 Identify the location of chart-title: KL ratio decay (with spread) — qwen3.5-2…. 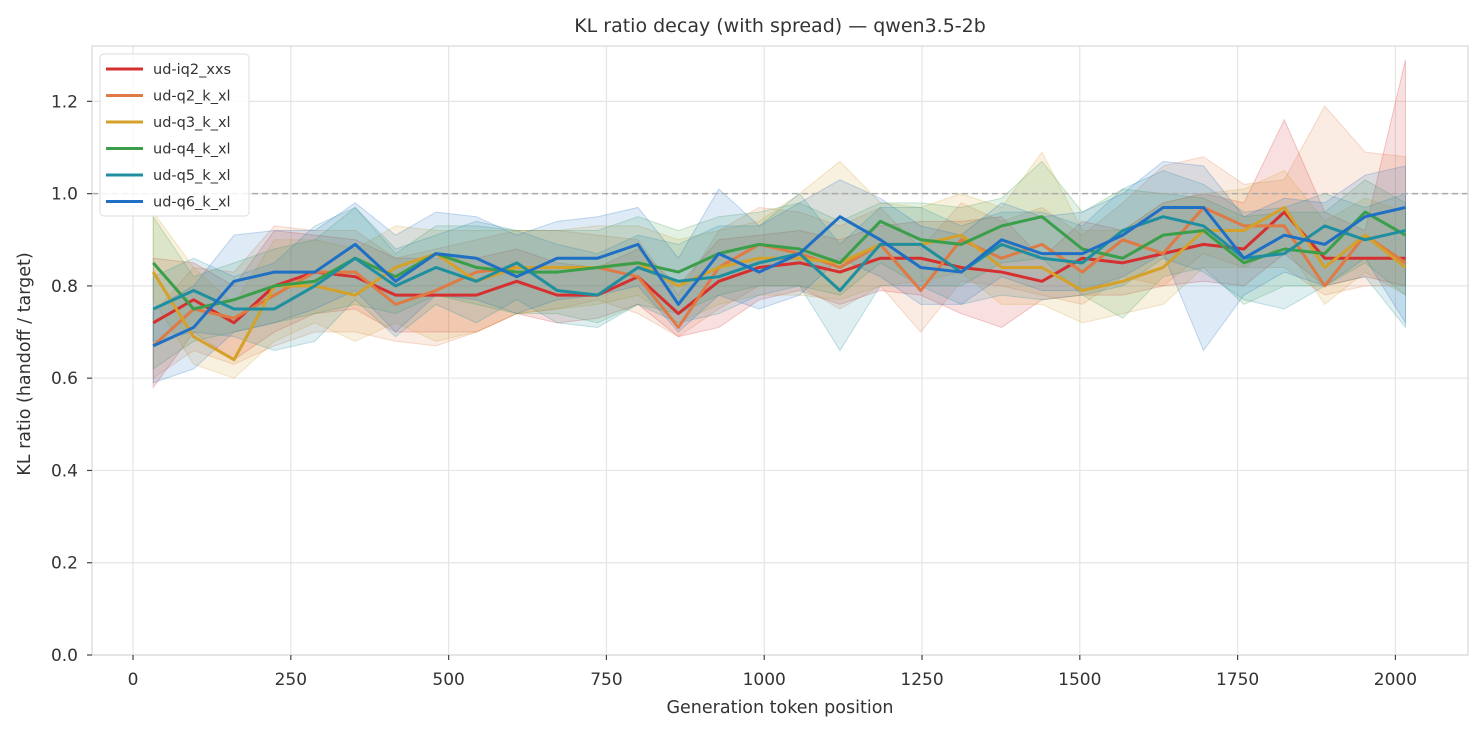
(780, 26).